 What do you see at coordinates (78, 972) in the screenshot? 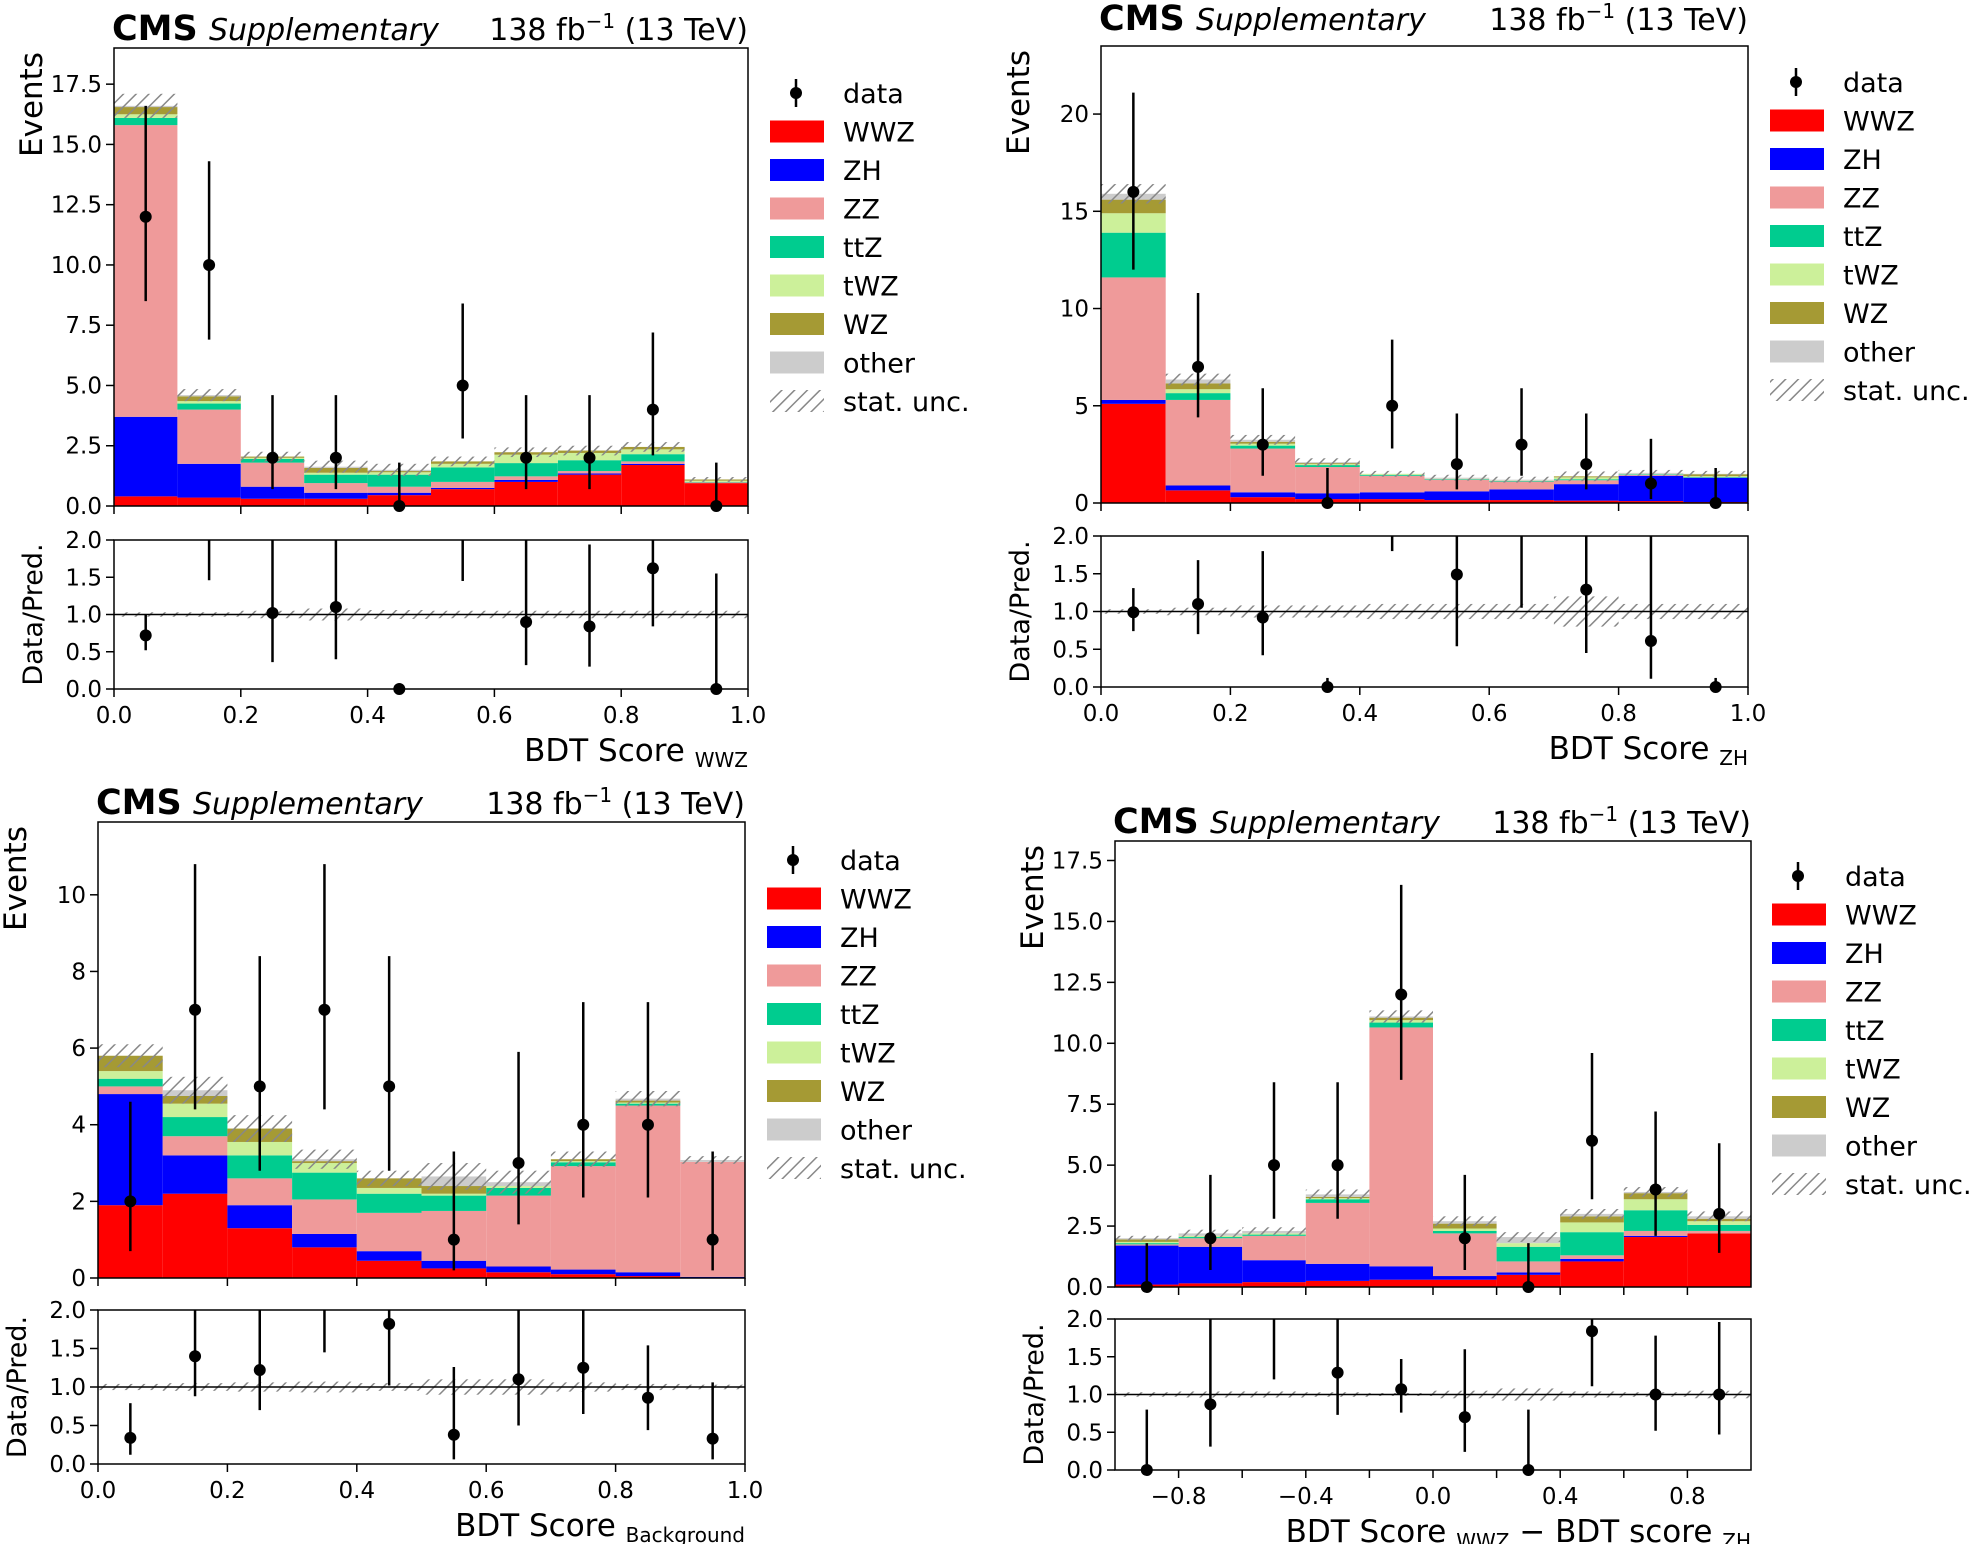
I see `y-tick-label: 8` at bounding box center [78, 972].